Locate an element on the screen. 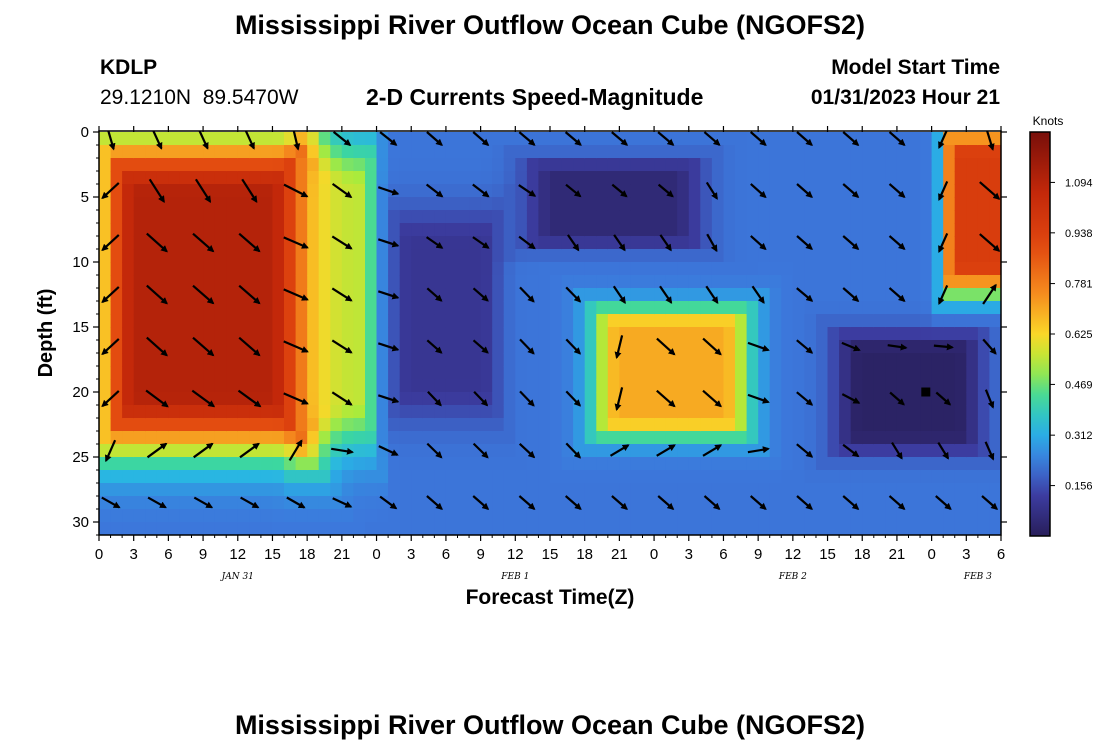 The width and height of the screenshot is (1100, 750). date-label: FEB 3 is located at coordinates (977, 577).